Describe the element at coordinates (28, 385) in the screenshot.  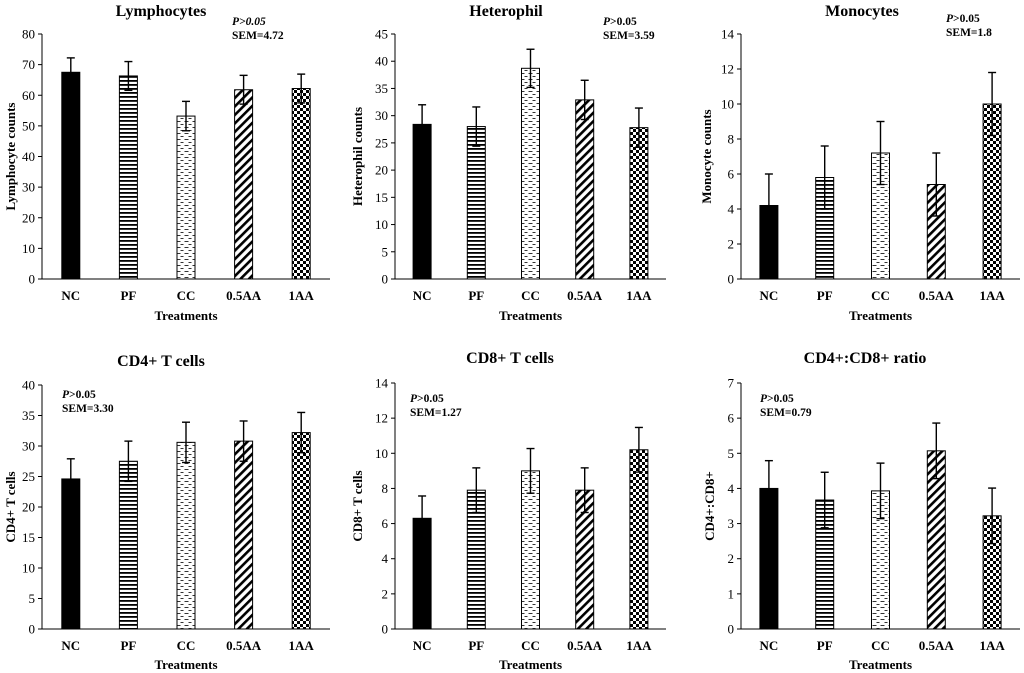
I see `y-tick-label: 40` at that location.